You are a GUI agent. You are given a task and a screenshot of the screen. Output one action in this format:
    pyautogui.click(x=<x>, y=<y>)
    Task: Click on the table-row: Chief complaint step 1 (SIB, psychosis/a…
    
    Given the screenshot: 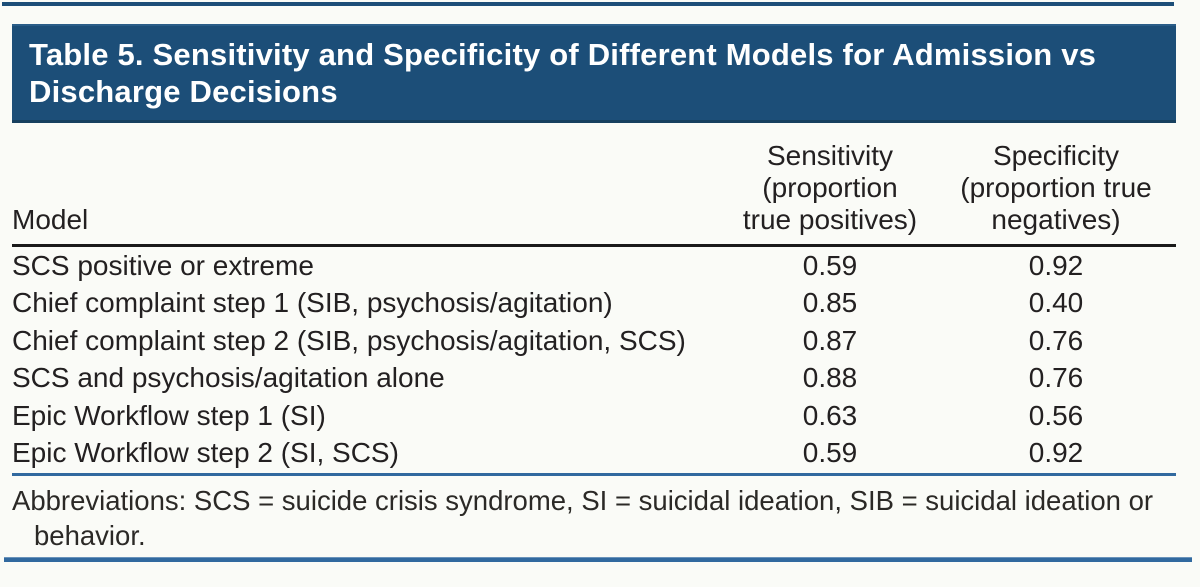 What is the action you would take?
    pyautogui.click(x=594, y=304)
    